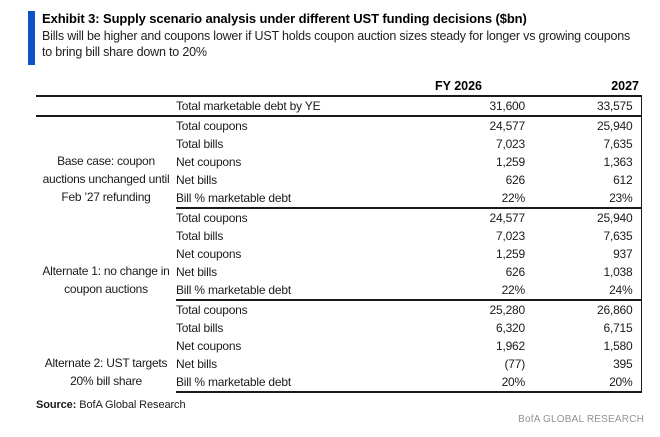  I want to click on table-row: Net coupons 1,259 1,363, so click(339, 162).